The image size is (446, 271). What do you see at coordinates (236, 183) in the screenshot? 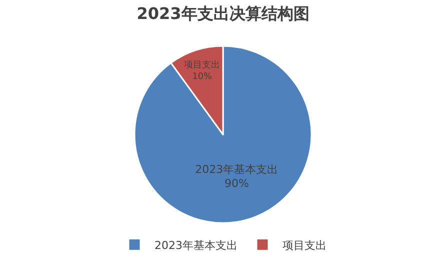
I see `data-label: 90%` at bounding box center [236, 183].